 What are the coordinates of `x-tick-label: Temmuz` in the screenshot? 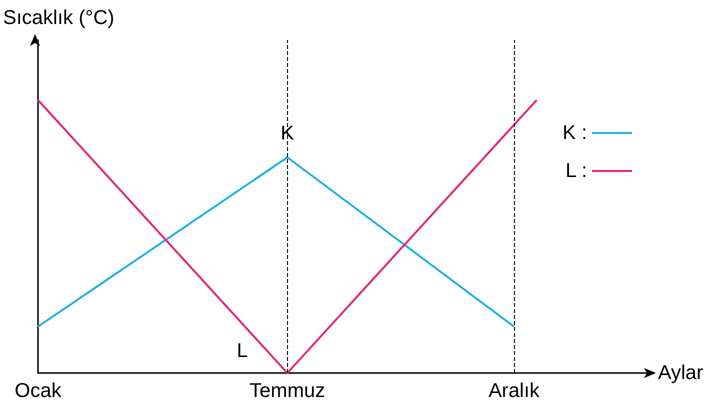 It's located at (288, 391).